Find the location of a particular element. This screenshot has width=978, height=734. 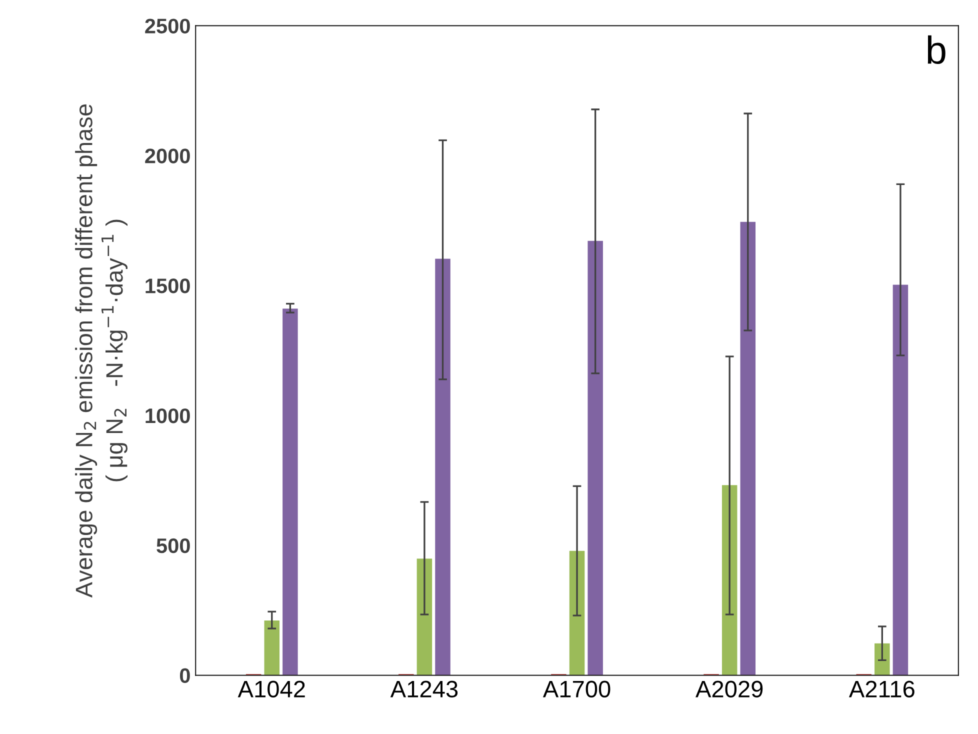

x-tick-label: A2029 is located at coordinates (729, 689).